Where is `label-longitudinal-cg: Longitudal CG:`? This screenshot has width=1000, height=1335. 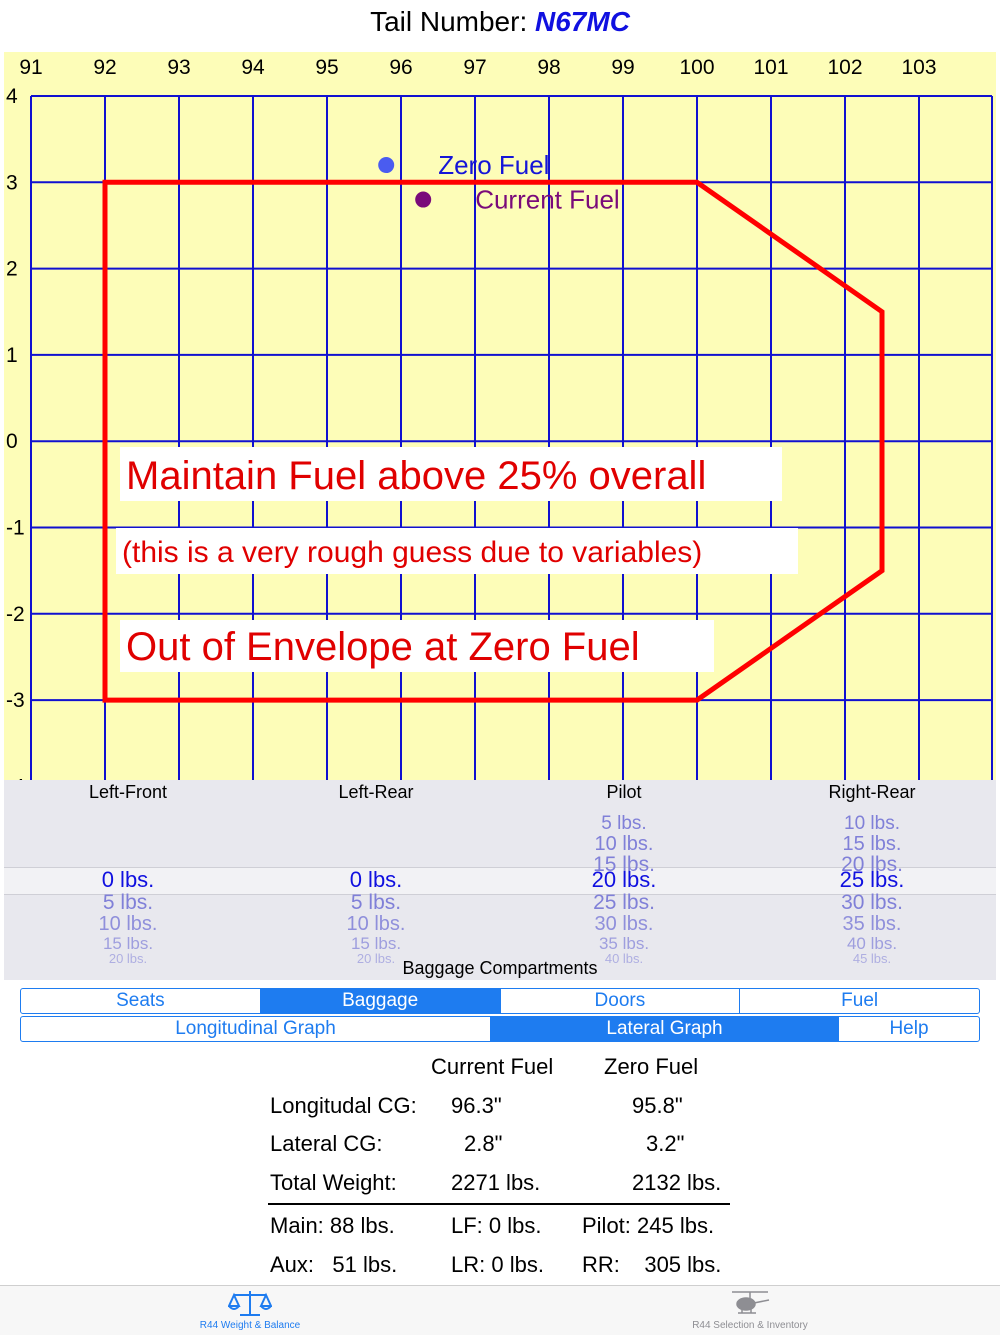
label-longitudinal-cg: Longitudal CG: is located at coordinates (343, 1105).